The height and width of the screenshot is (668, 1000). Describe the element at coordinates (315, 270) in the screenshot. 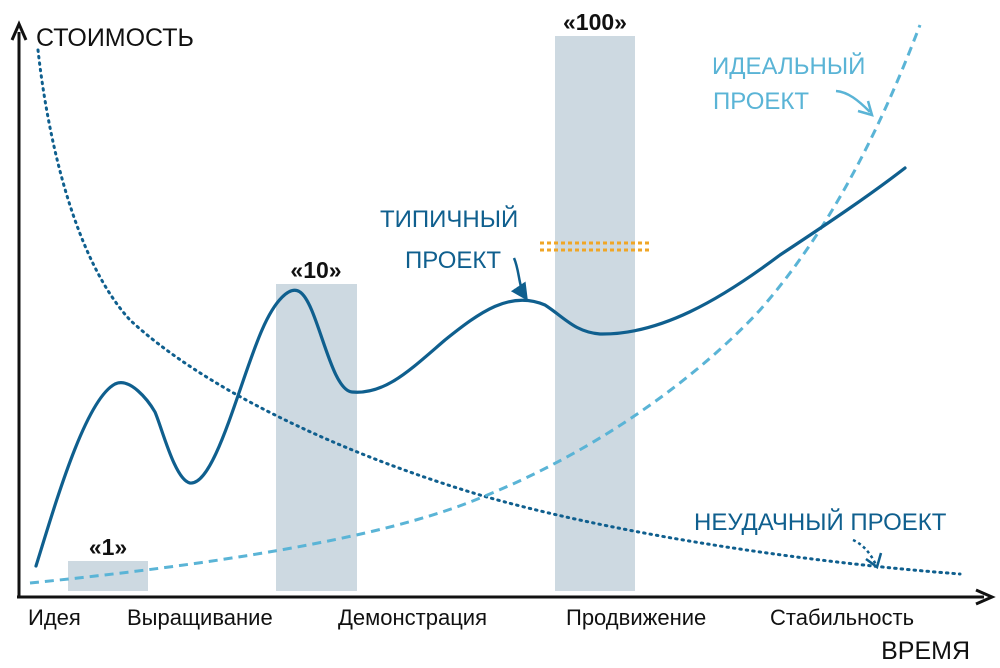

I see `bar-10-label: «10»` at that location.